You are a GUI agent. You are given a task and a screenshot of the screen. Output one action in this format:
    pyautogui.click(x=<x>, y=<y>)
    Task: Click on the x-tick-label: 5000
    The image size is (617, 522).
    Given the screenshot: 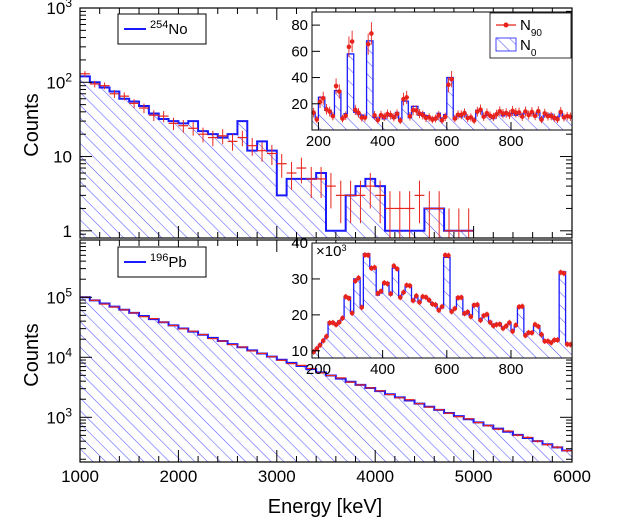 What is the action you would take?
    pyautogui.click(x=474, y=476)
    